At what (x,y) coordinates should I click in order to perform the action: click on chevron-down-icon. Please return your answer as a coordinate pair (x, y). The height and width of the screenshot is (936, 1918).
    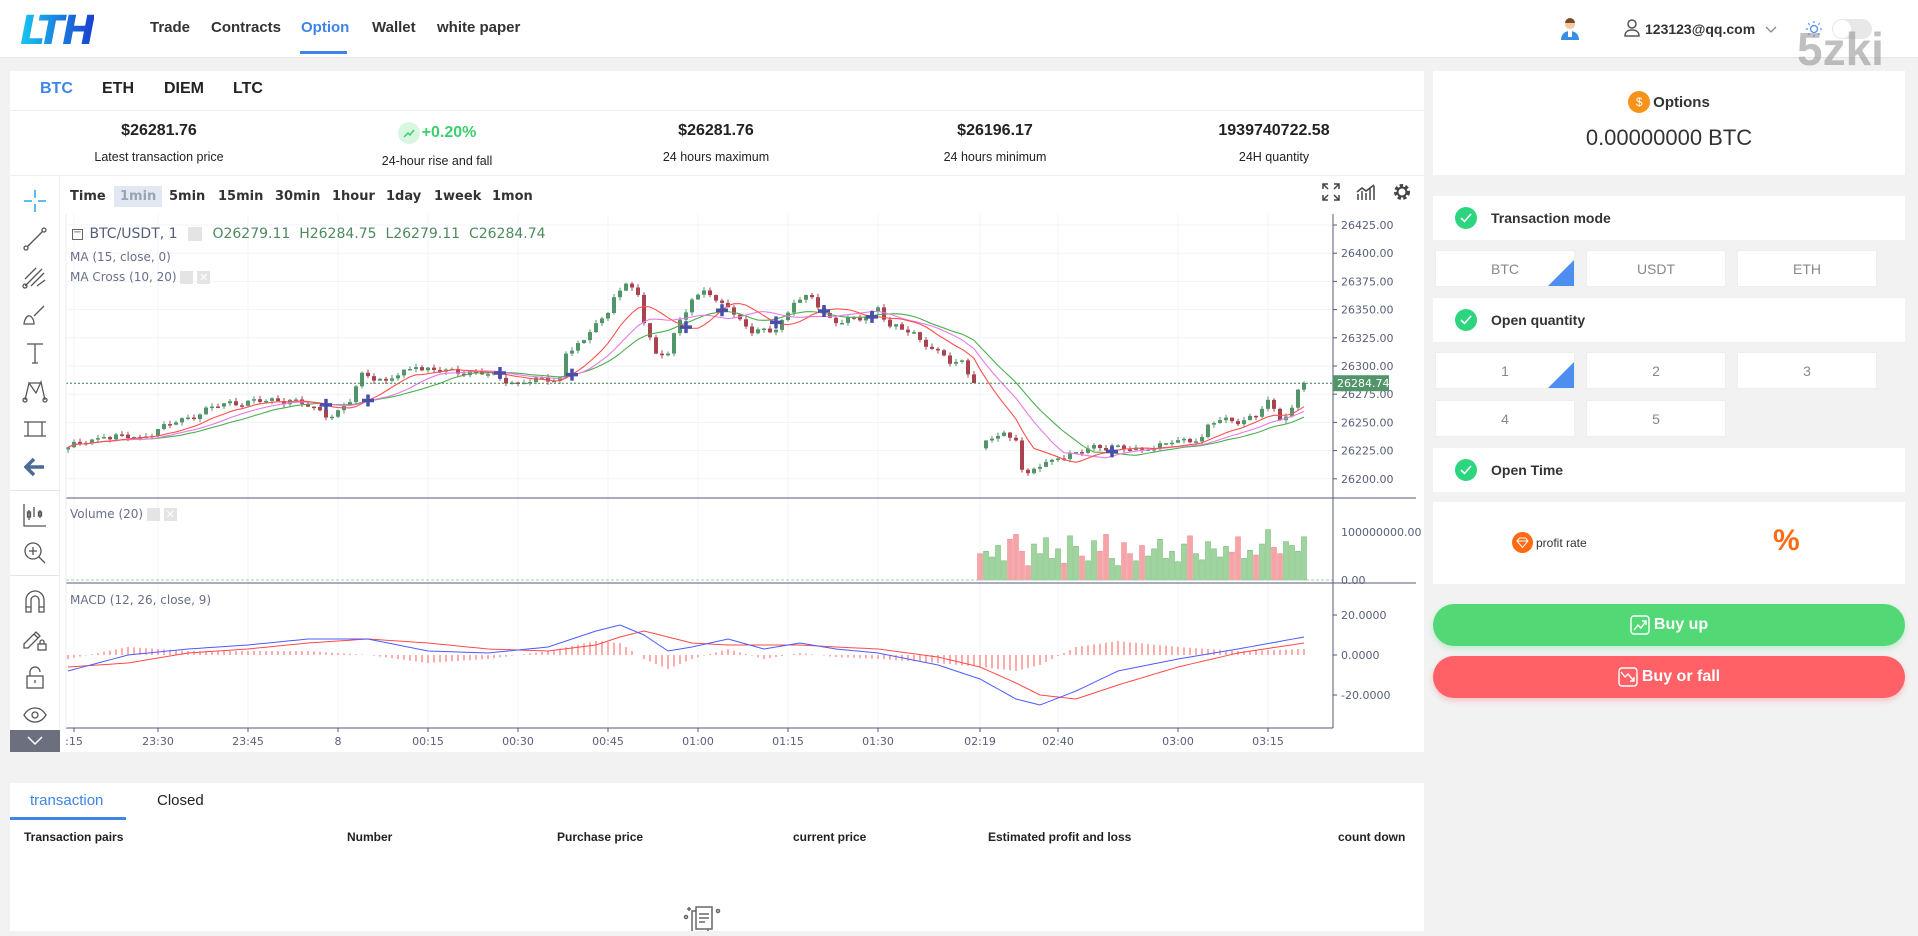
    Looking at the image, I should click on (1771, 30).